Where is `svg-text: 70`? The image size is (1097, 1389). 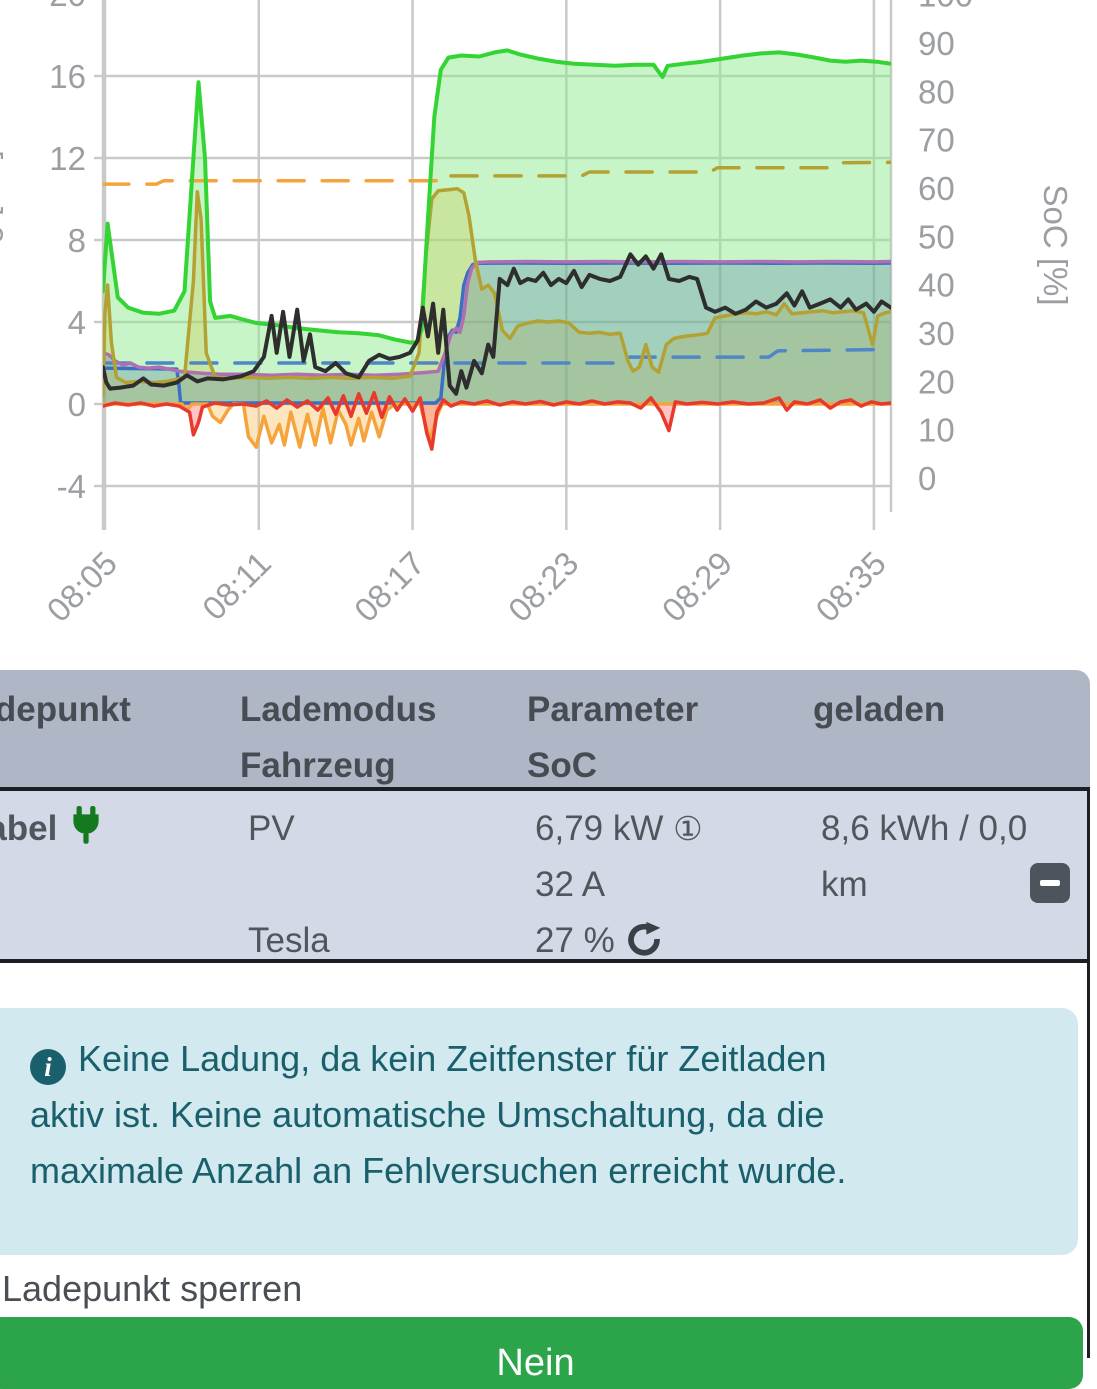
svg-text: 70 is located at coordinates (936, 140).